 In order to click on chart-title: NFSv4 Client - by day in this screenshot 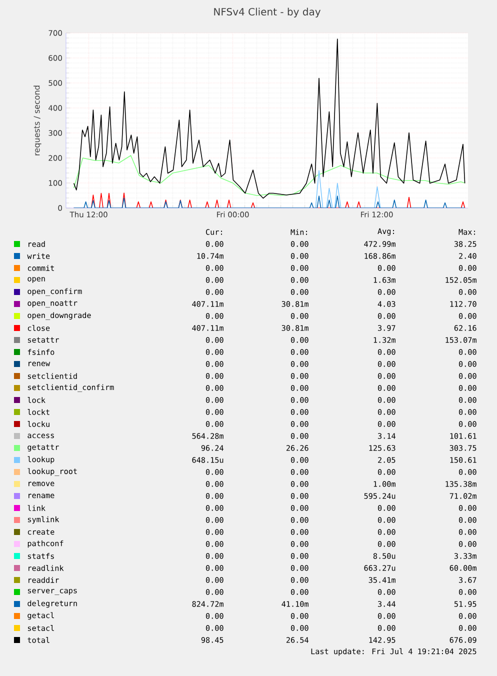, I will do `click(267, 13)`.